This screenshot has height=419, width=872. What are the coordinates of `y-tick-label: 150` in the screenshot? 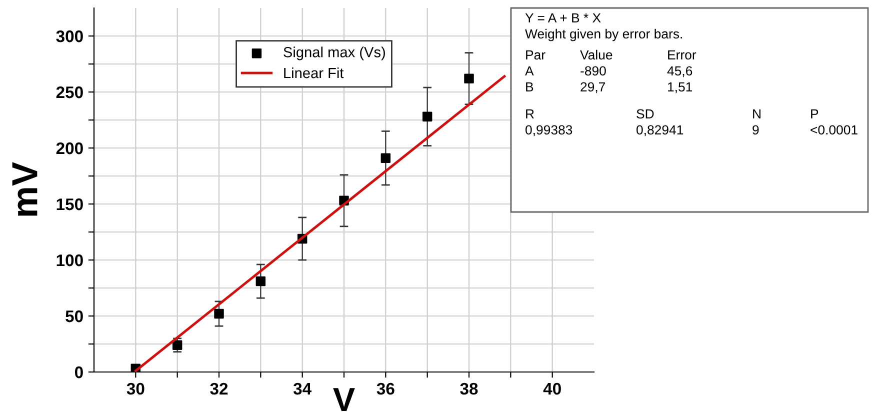 It's located at (69, 204).